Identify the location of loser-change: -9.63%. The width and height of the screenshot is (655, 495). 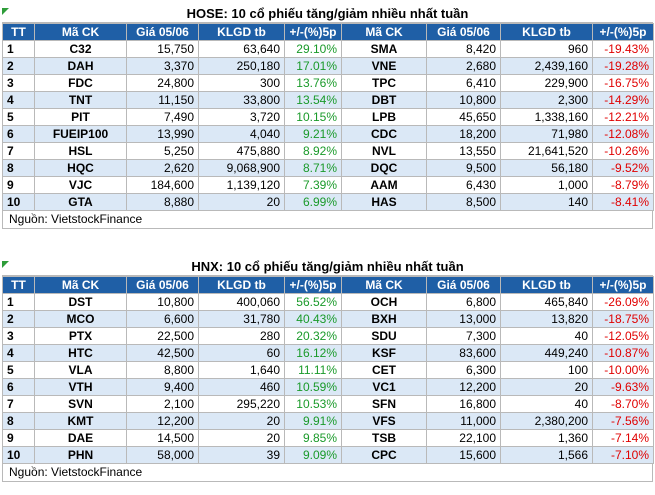
(623, 387).